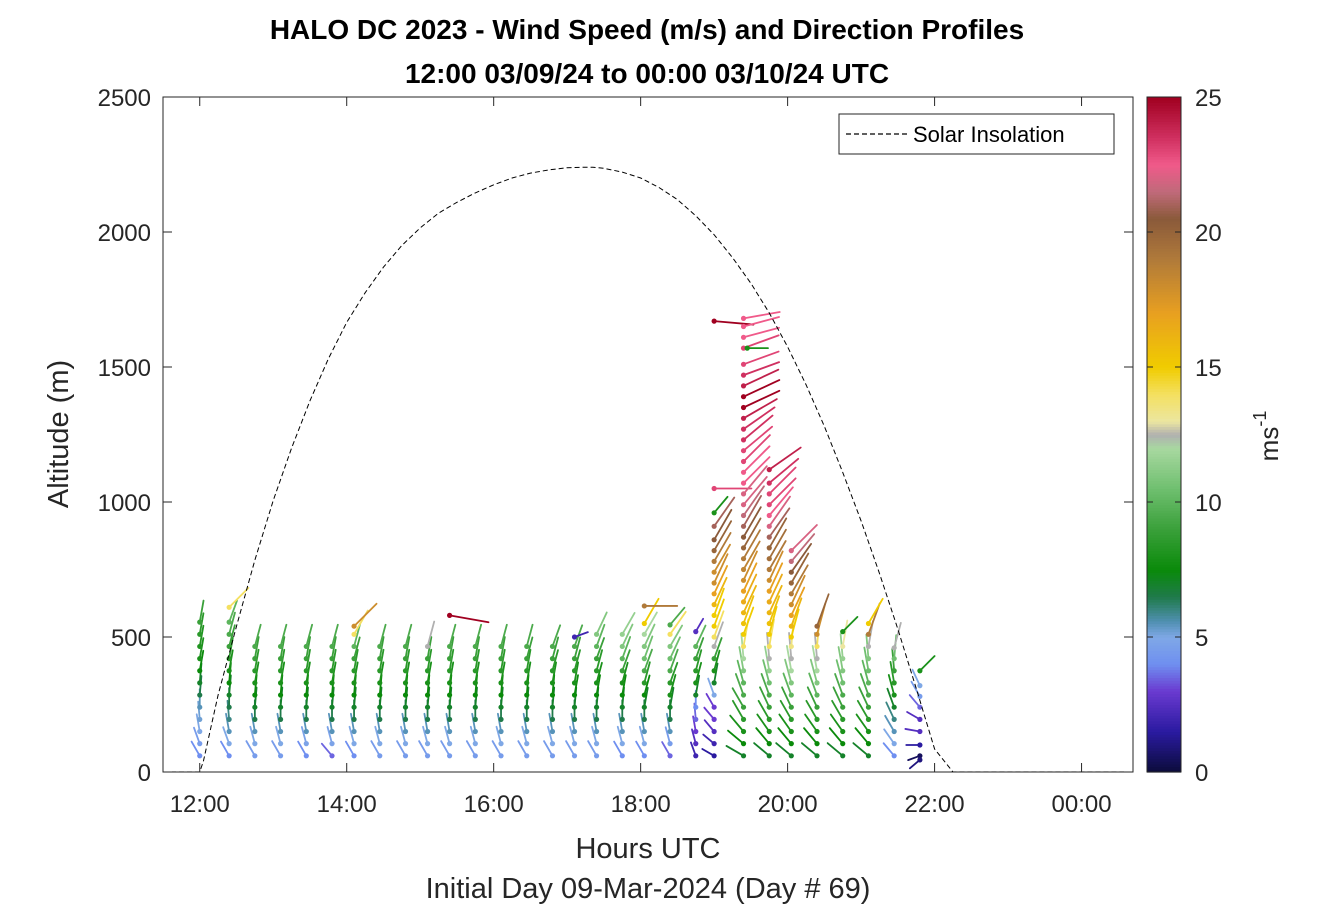 The height and width of the screenshot is (916, 1343). Describe the element at coordinates (1082, 804) in the screenshot. I see `x-tick-label: 00:00` at that location.